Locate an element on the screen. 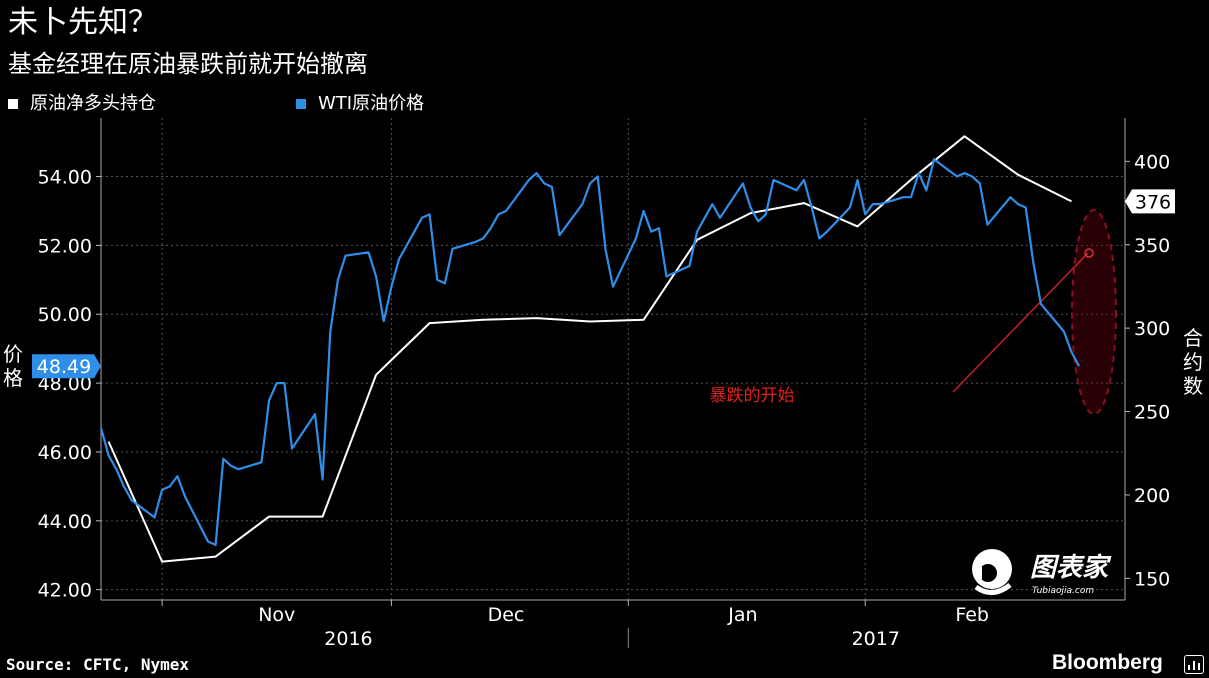  annotation-ellipse is located at coordinates (1094, 312).